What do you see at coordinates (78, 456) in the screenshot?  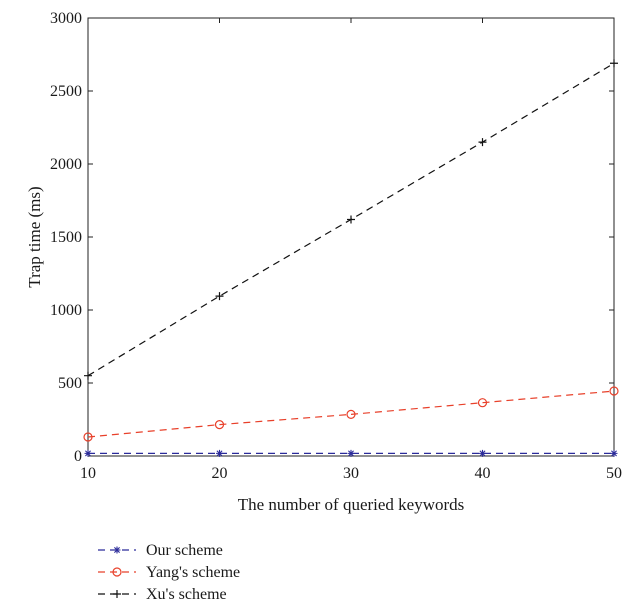 I see `y-tick-label: 0` at bounding box center [78, 456].